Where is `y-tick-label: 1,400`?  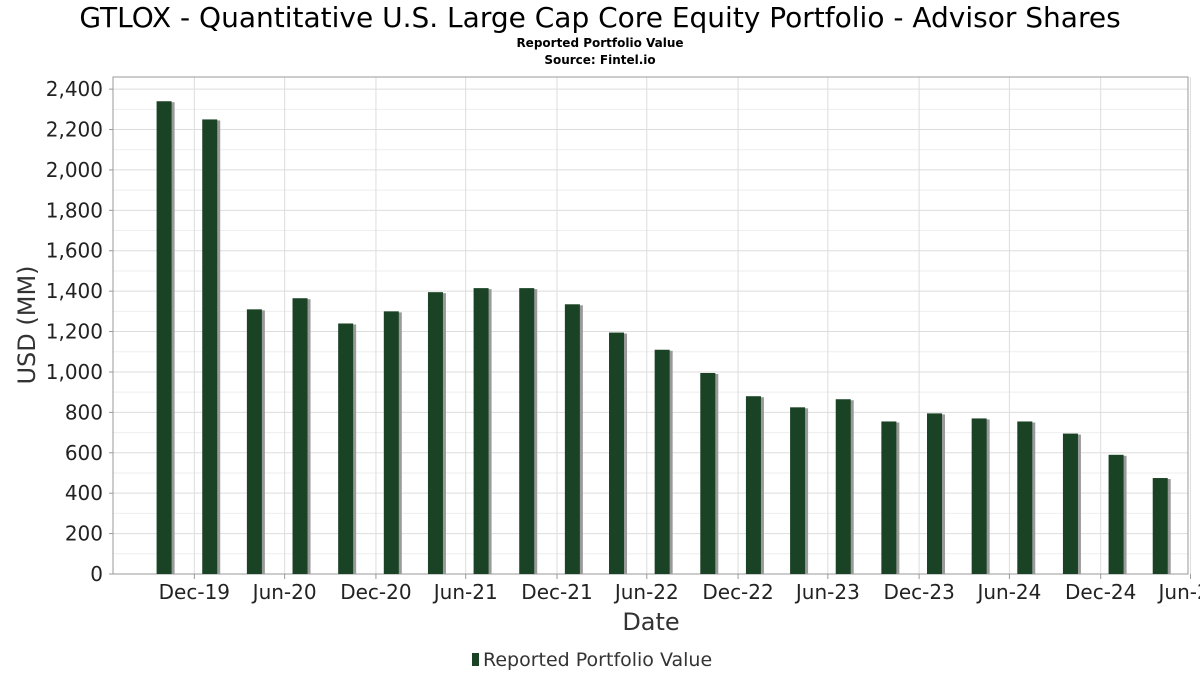
y-tick-label: 1,400 is located at coordinates (74, 291).